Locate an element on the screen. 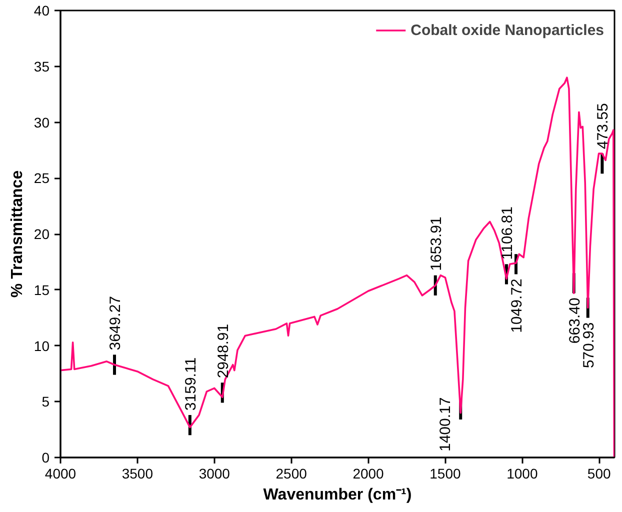 Image resolution: width=622 pixels, height=512 pixels. annotation: 473.55 is located at coordinates (603, 126).